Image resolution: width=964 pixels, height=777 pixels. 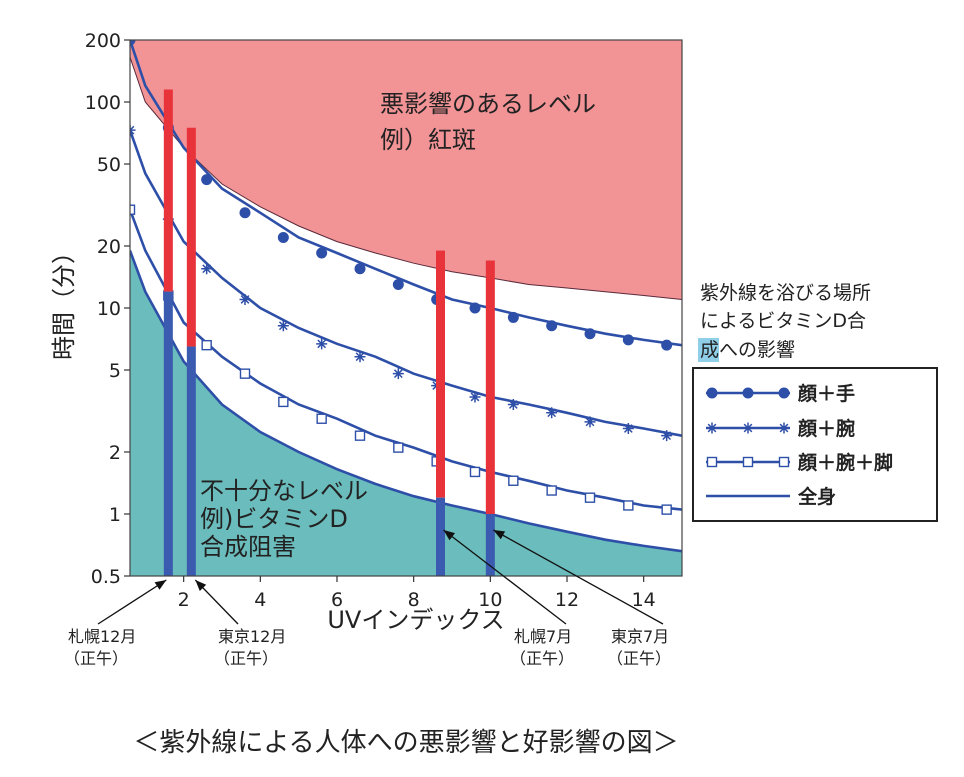 I want to click on x-tick-label-6: 14, so click(x=644, y=600).